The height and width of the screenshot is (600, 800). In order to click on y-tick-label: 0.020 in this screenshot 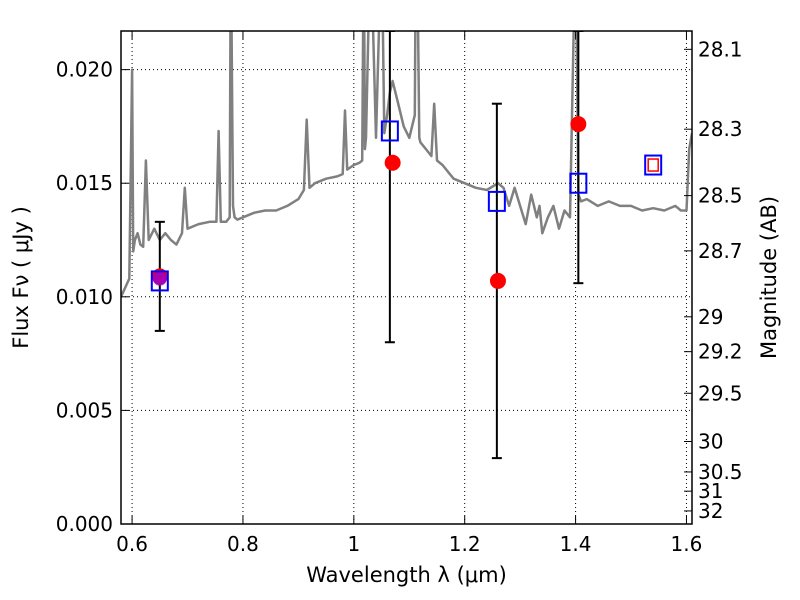, I will do `click(84, 70)`.